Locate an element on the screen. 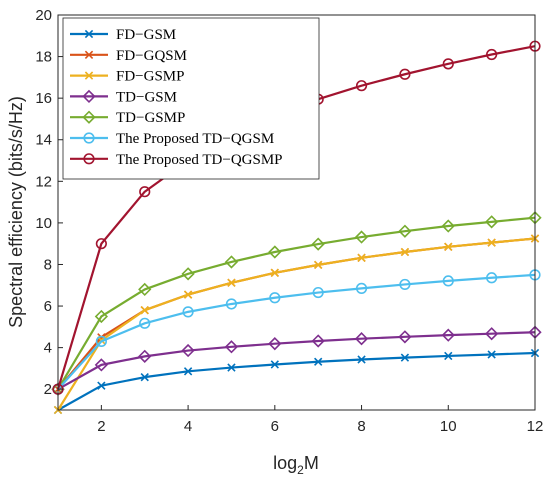 This screenshot has height=484, width=550. y-tick-label: 16 is located at coordinates (43, 98).